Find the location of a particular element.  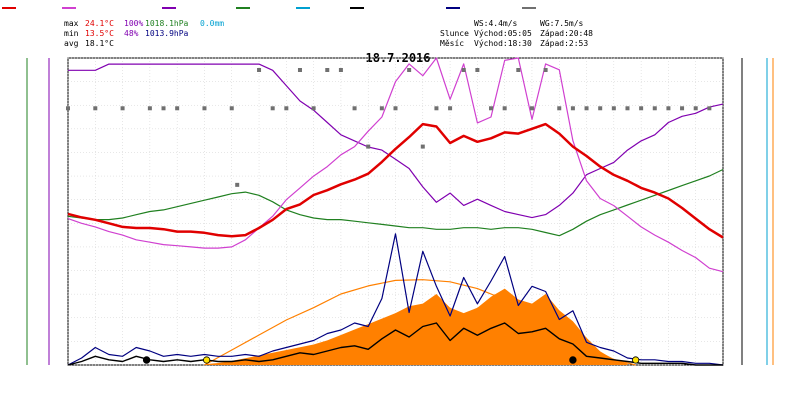

max-temp: 24.1°C is located at coordinates (99, 23).